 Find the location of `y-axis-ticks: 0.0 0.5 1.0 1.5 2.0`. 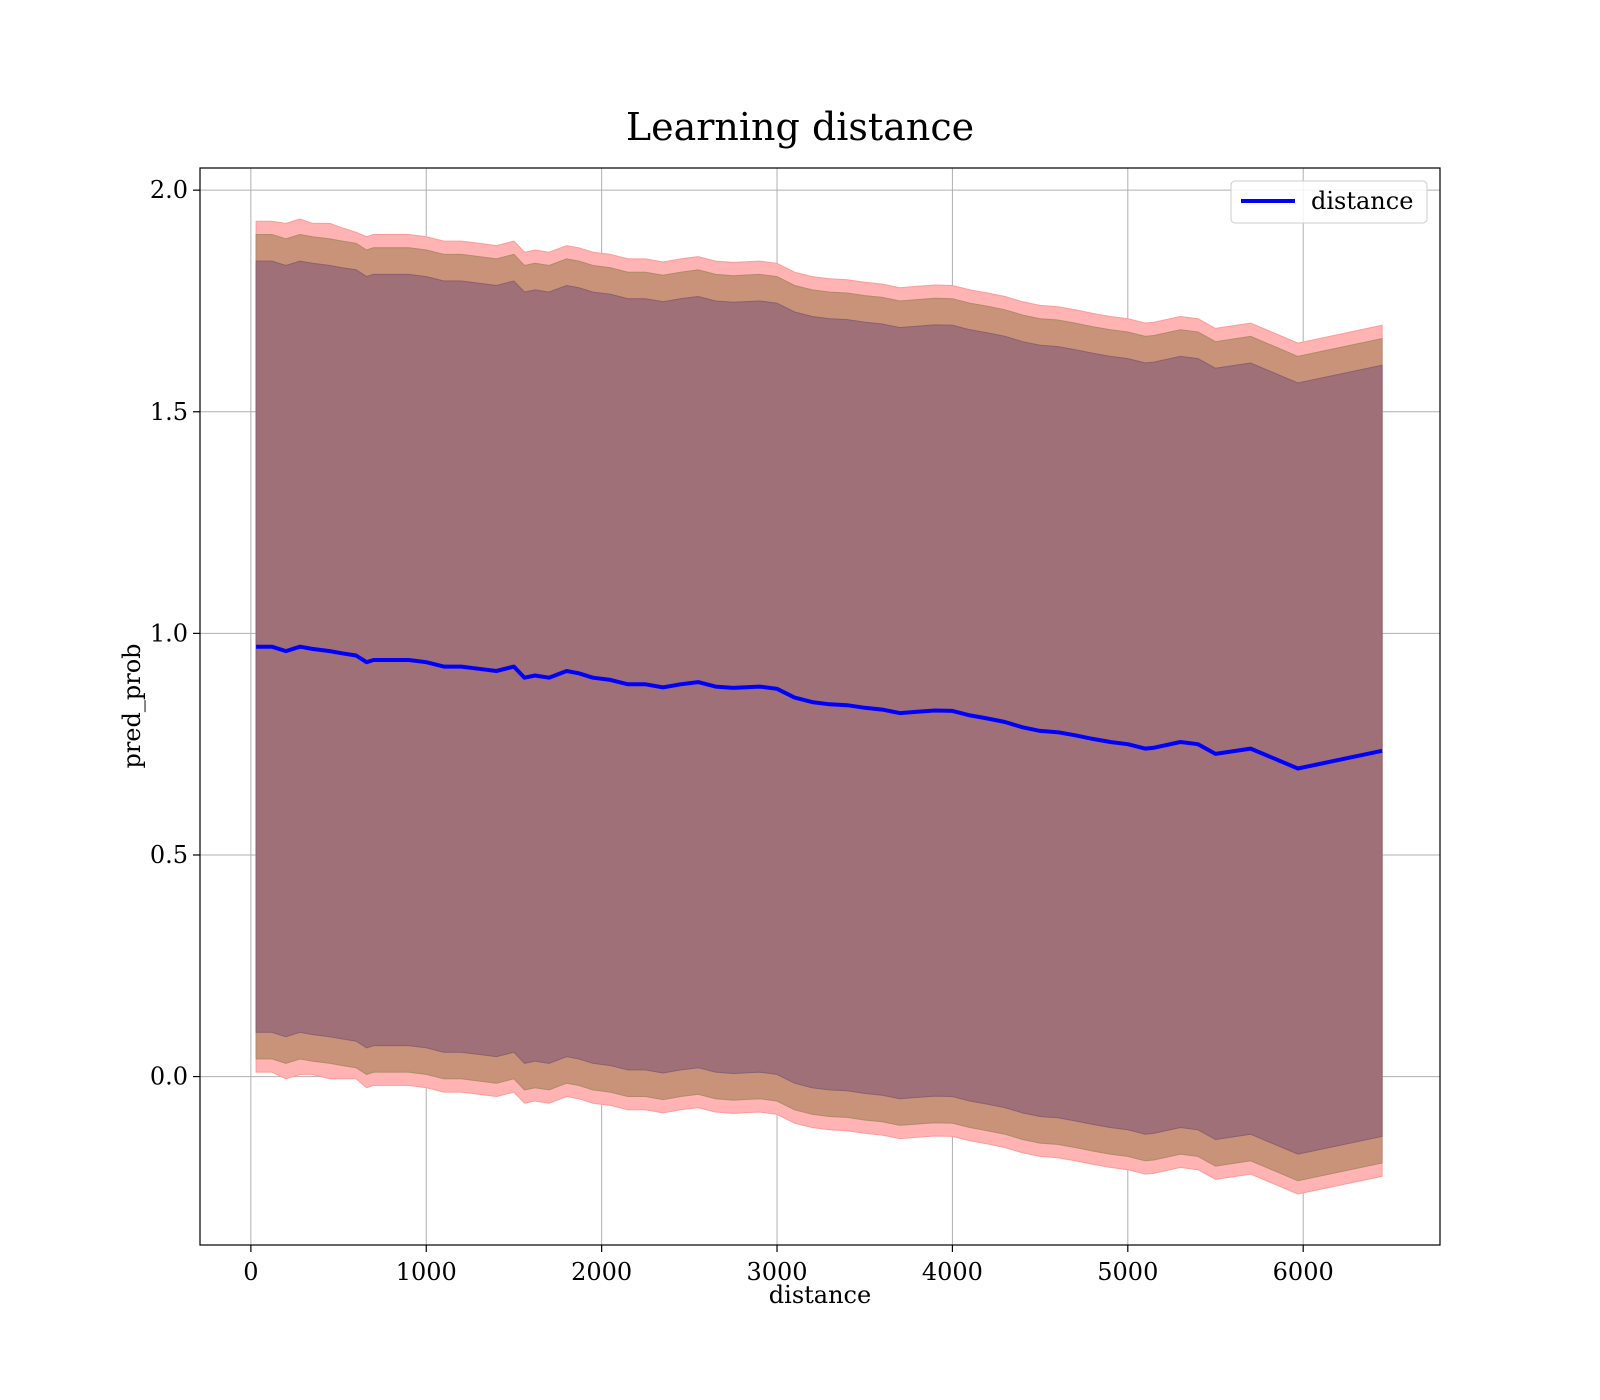

y-axis-ticks: 0.0 0.5 1.0 1.5 2.0 is located at coordinates (175, 633).